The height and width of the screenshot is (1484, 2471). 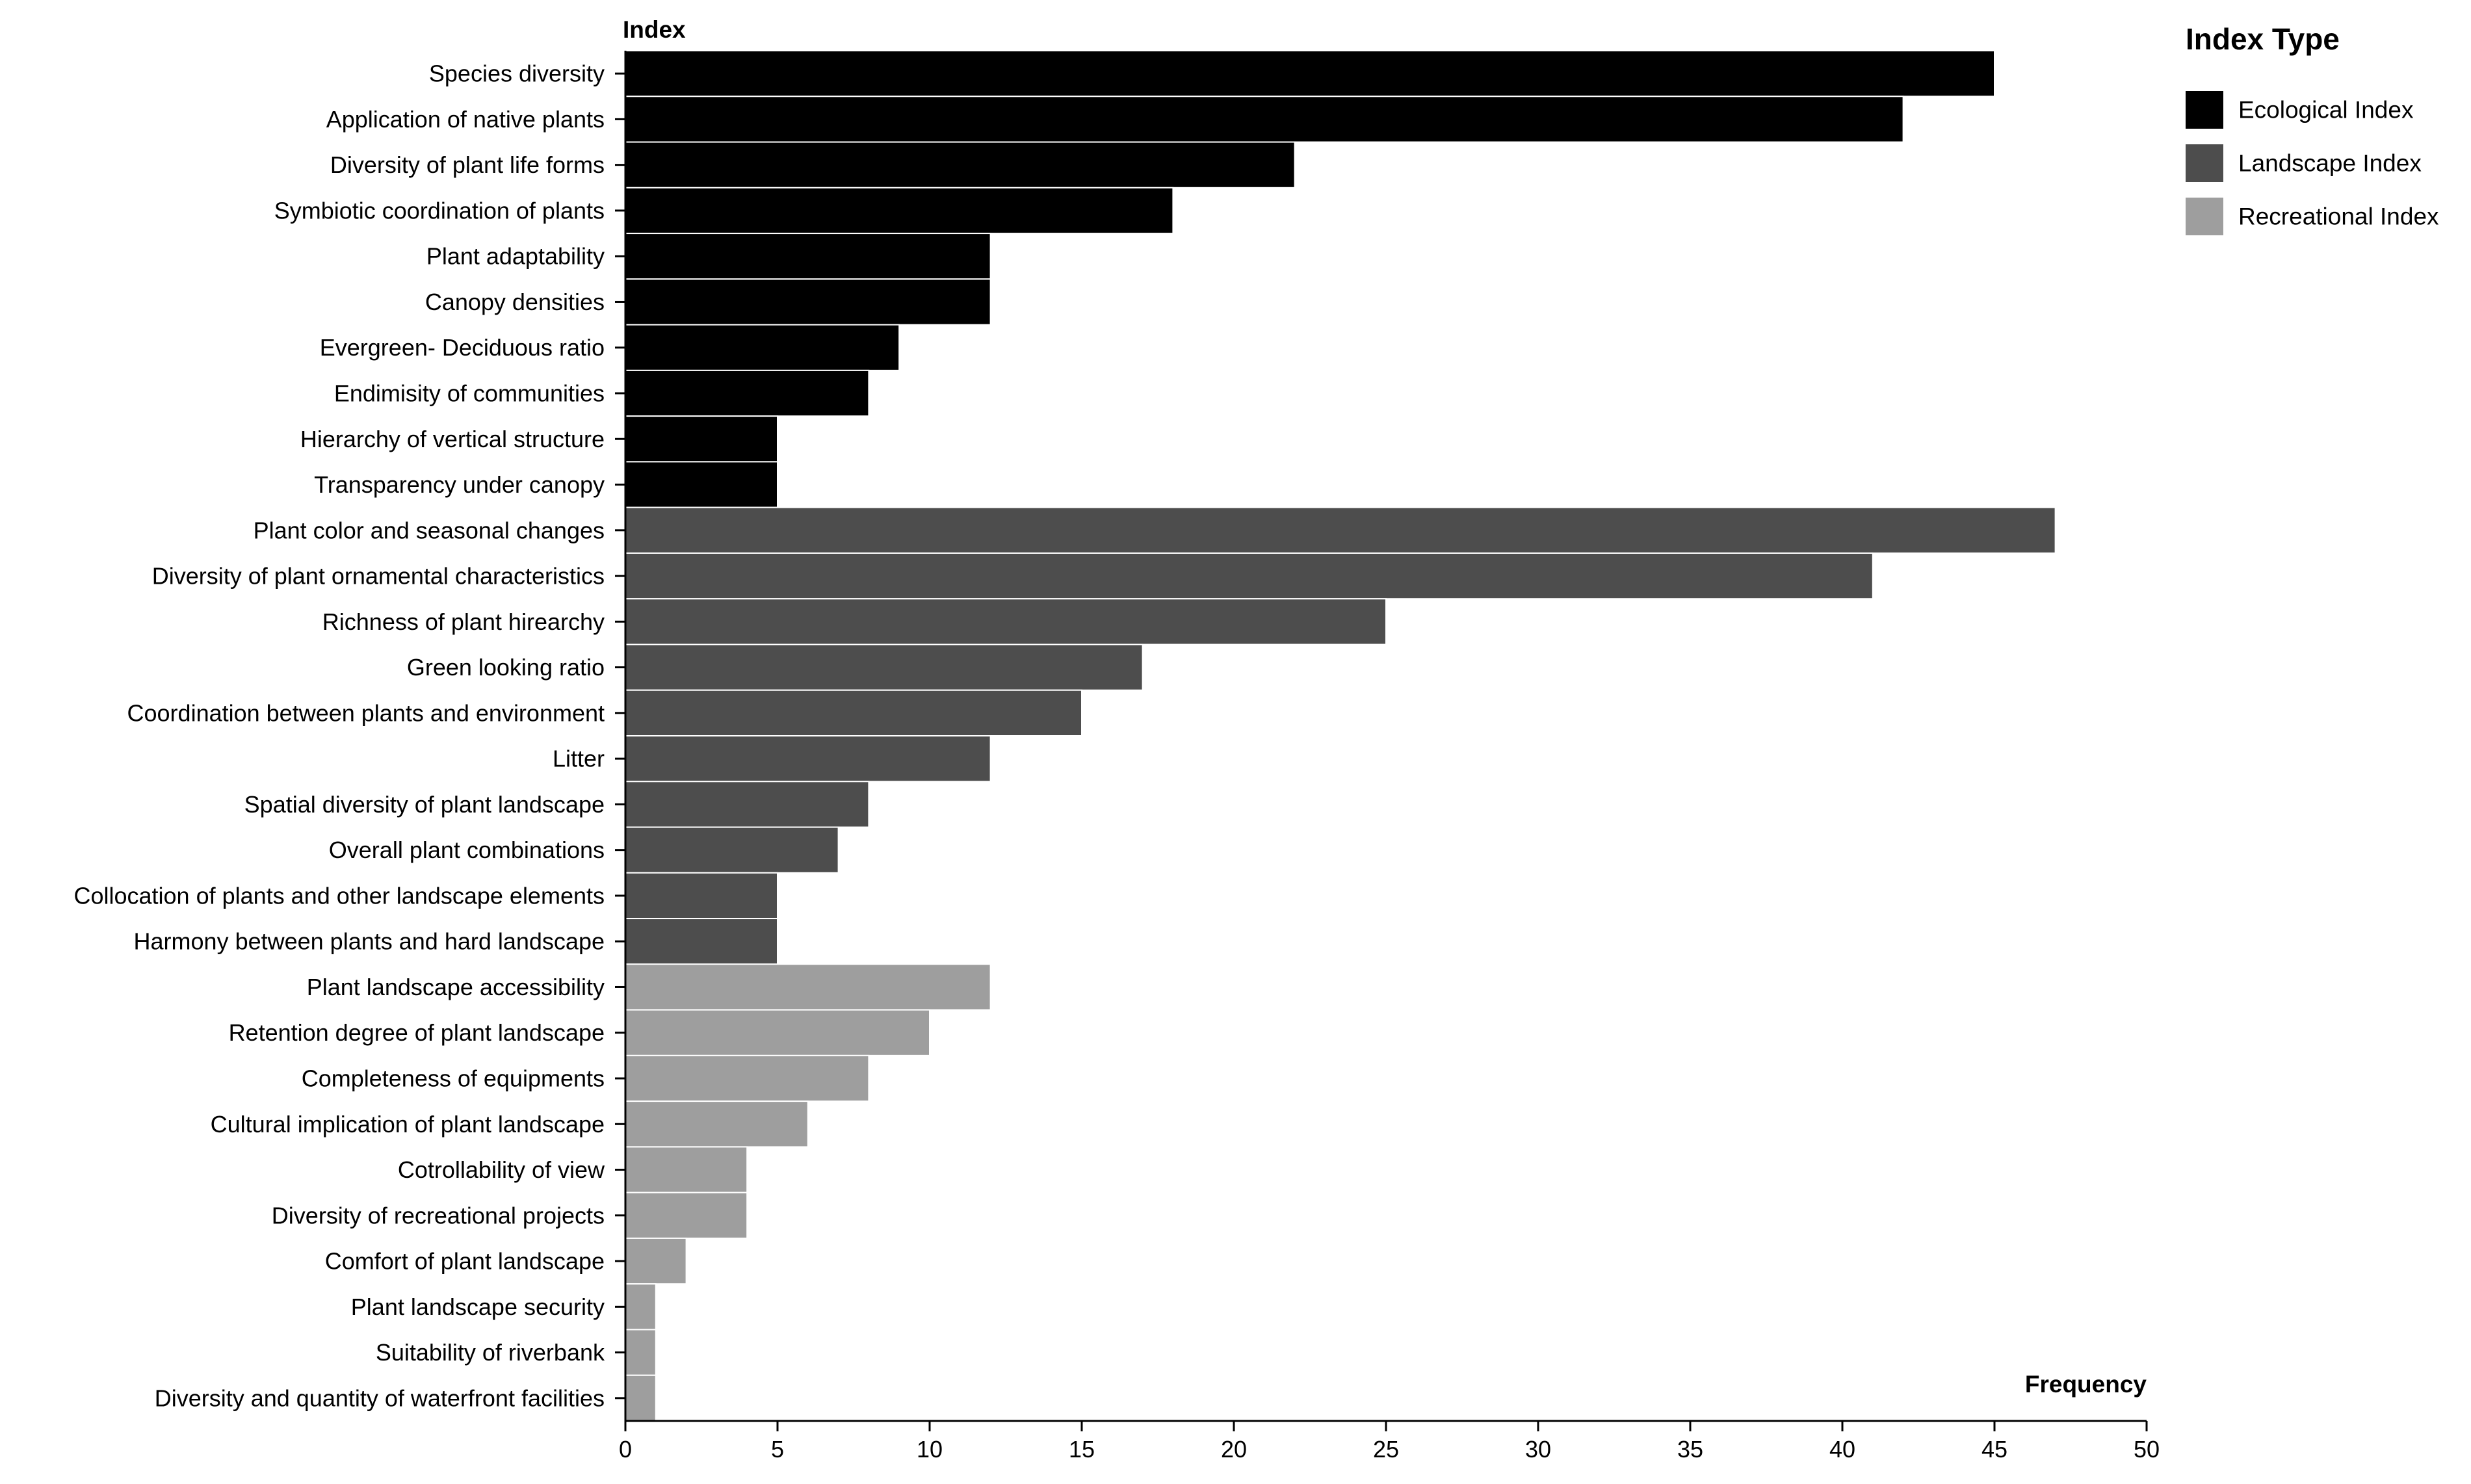 What do you see at coordinates (1310, 74) in the screenshot?
I see `bar-species-diversity` at bounding box center [1310, 74].